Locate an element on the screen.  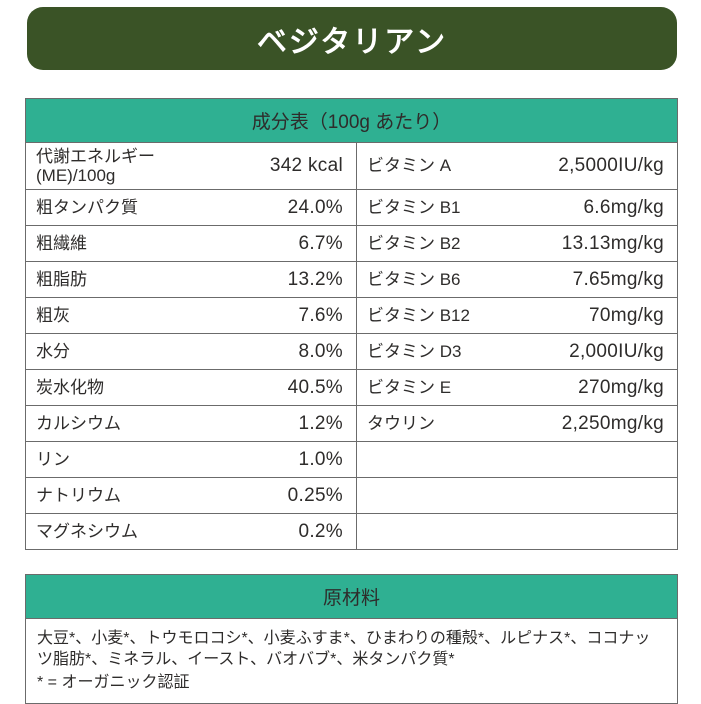
nutrient-row: マグネシウム 0.2% is located at coordinates (191, 531).